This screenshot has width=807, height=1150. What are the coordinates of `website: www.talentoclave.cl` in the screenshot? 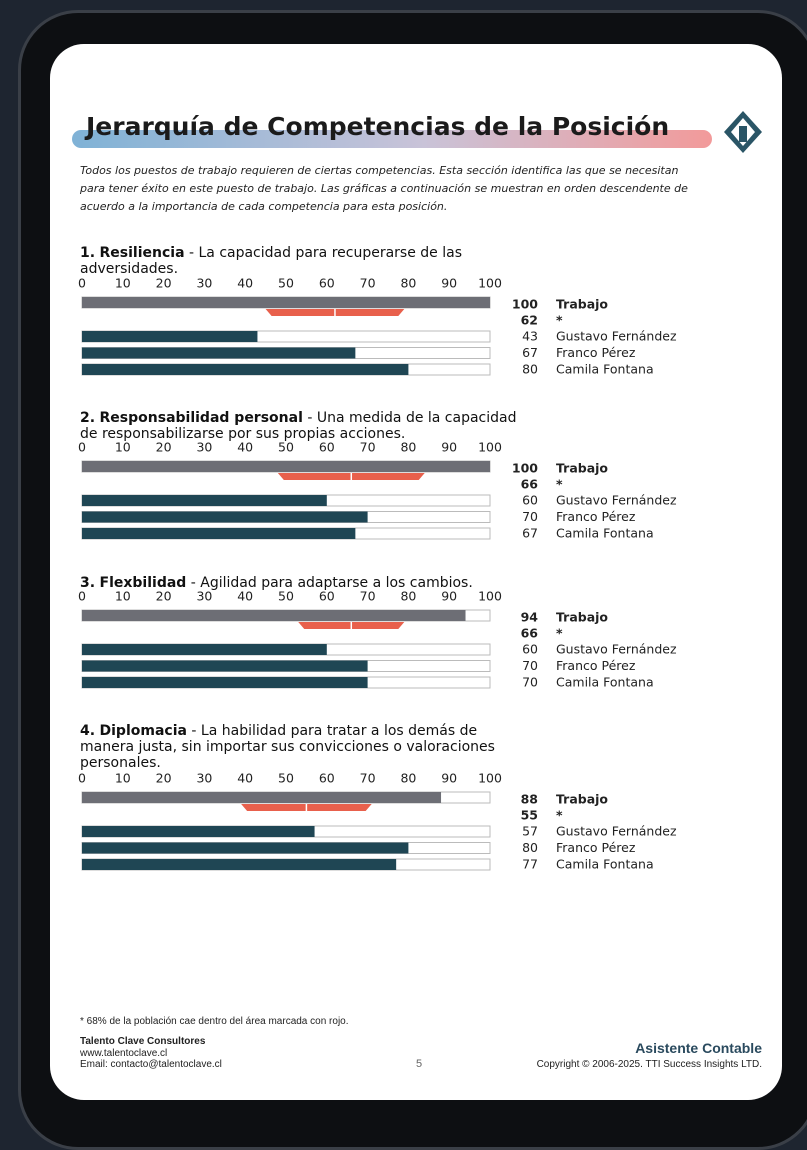 It's located at (124, 1053).